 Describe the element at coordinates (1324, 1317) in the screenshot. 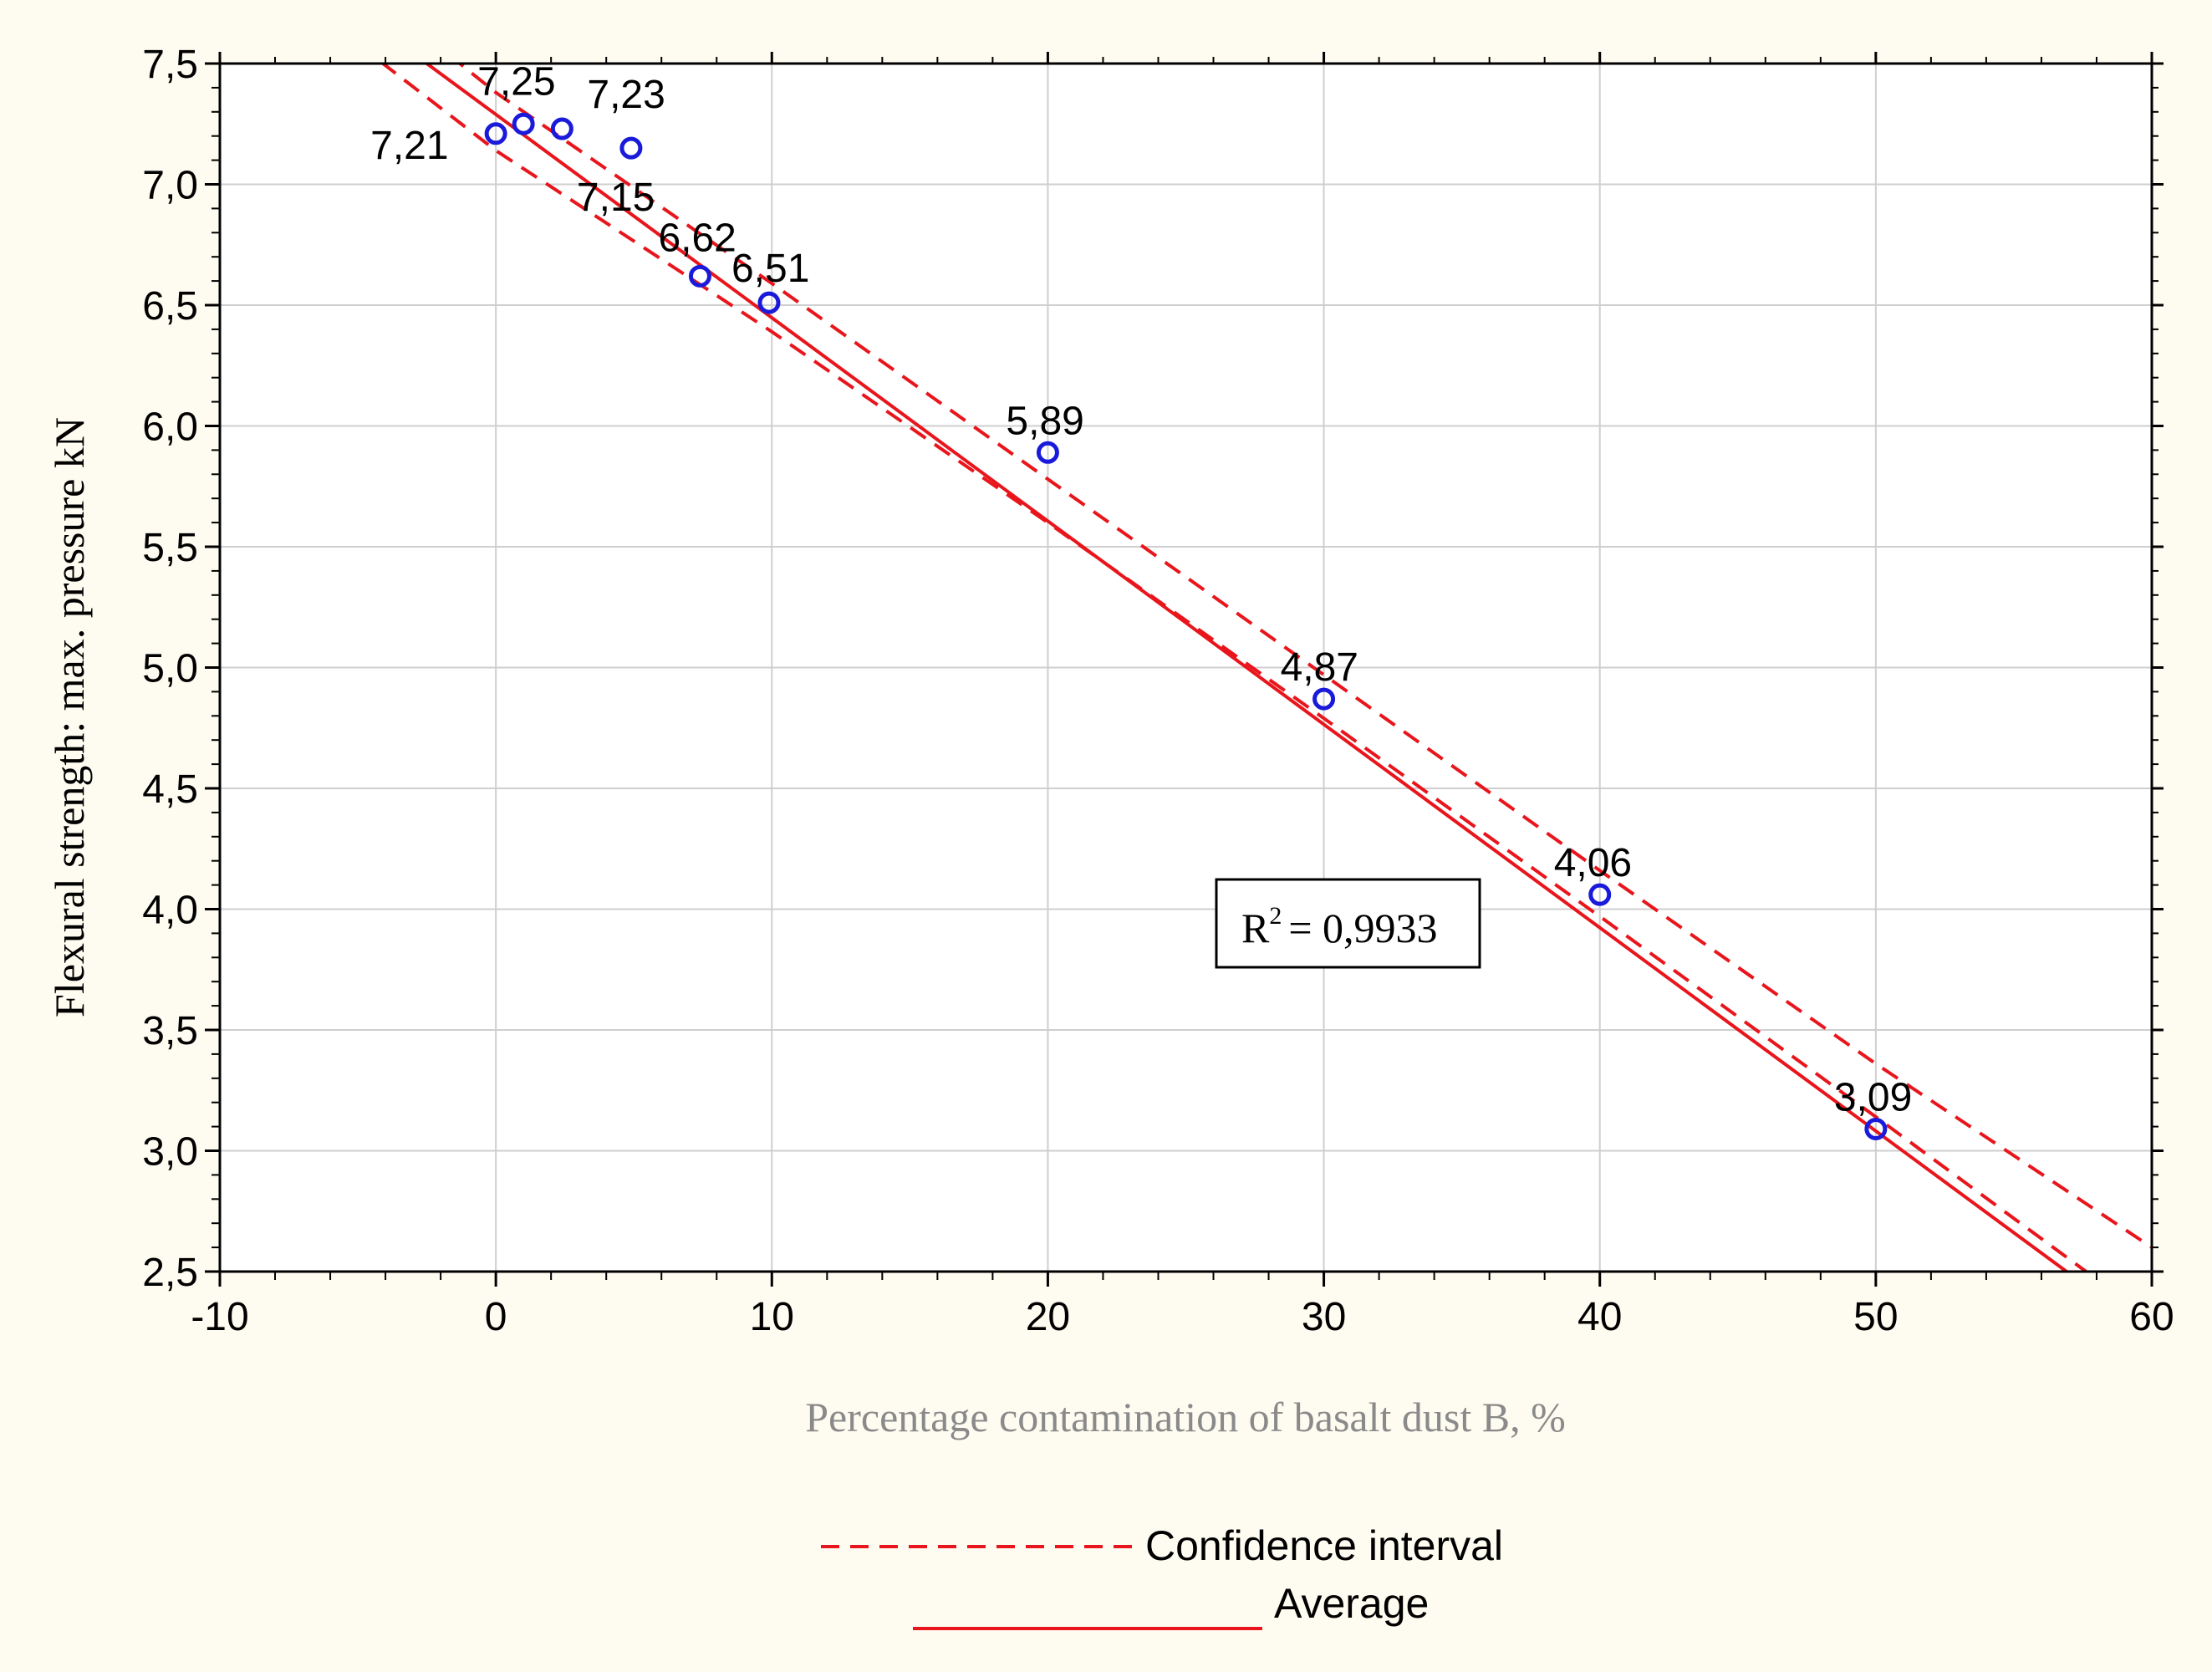

I see `x-tick-label: 30` at that location.